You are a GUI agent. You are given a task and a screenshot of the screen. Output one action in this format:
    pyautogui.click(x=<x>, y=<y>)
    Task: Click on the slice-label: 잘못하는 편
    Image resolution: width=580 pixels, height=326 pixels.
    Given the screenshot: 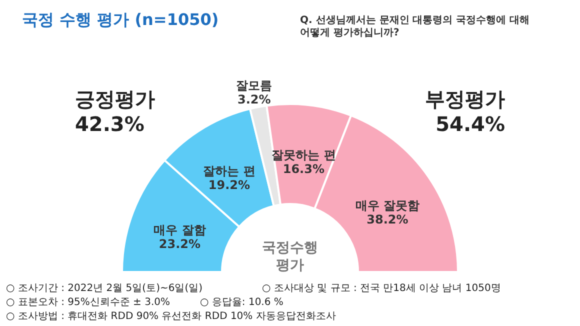 What is the action you would take?
    pyautogui.click(x=304, y=155)
    